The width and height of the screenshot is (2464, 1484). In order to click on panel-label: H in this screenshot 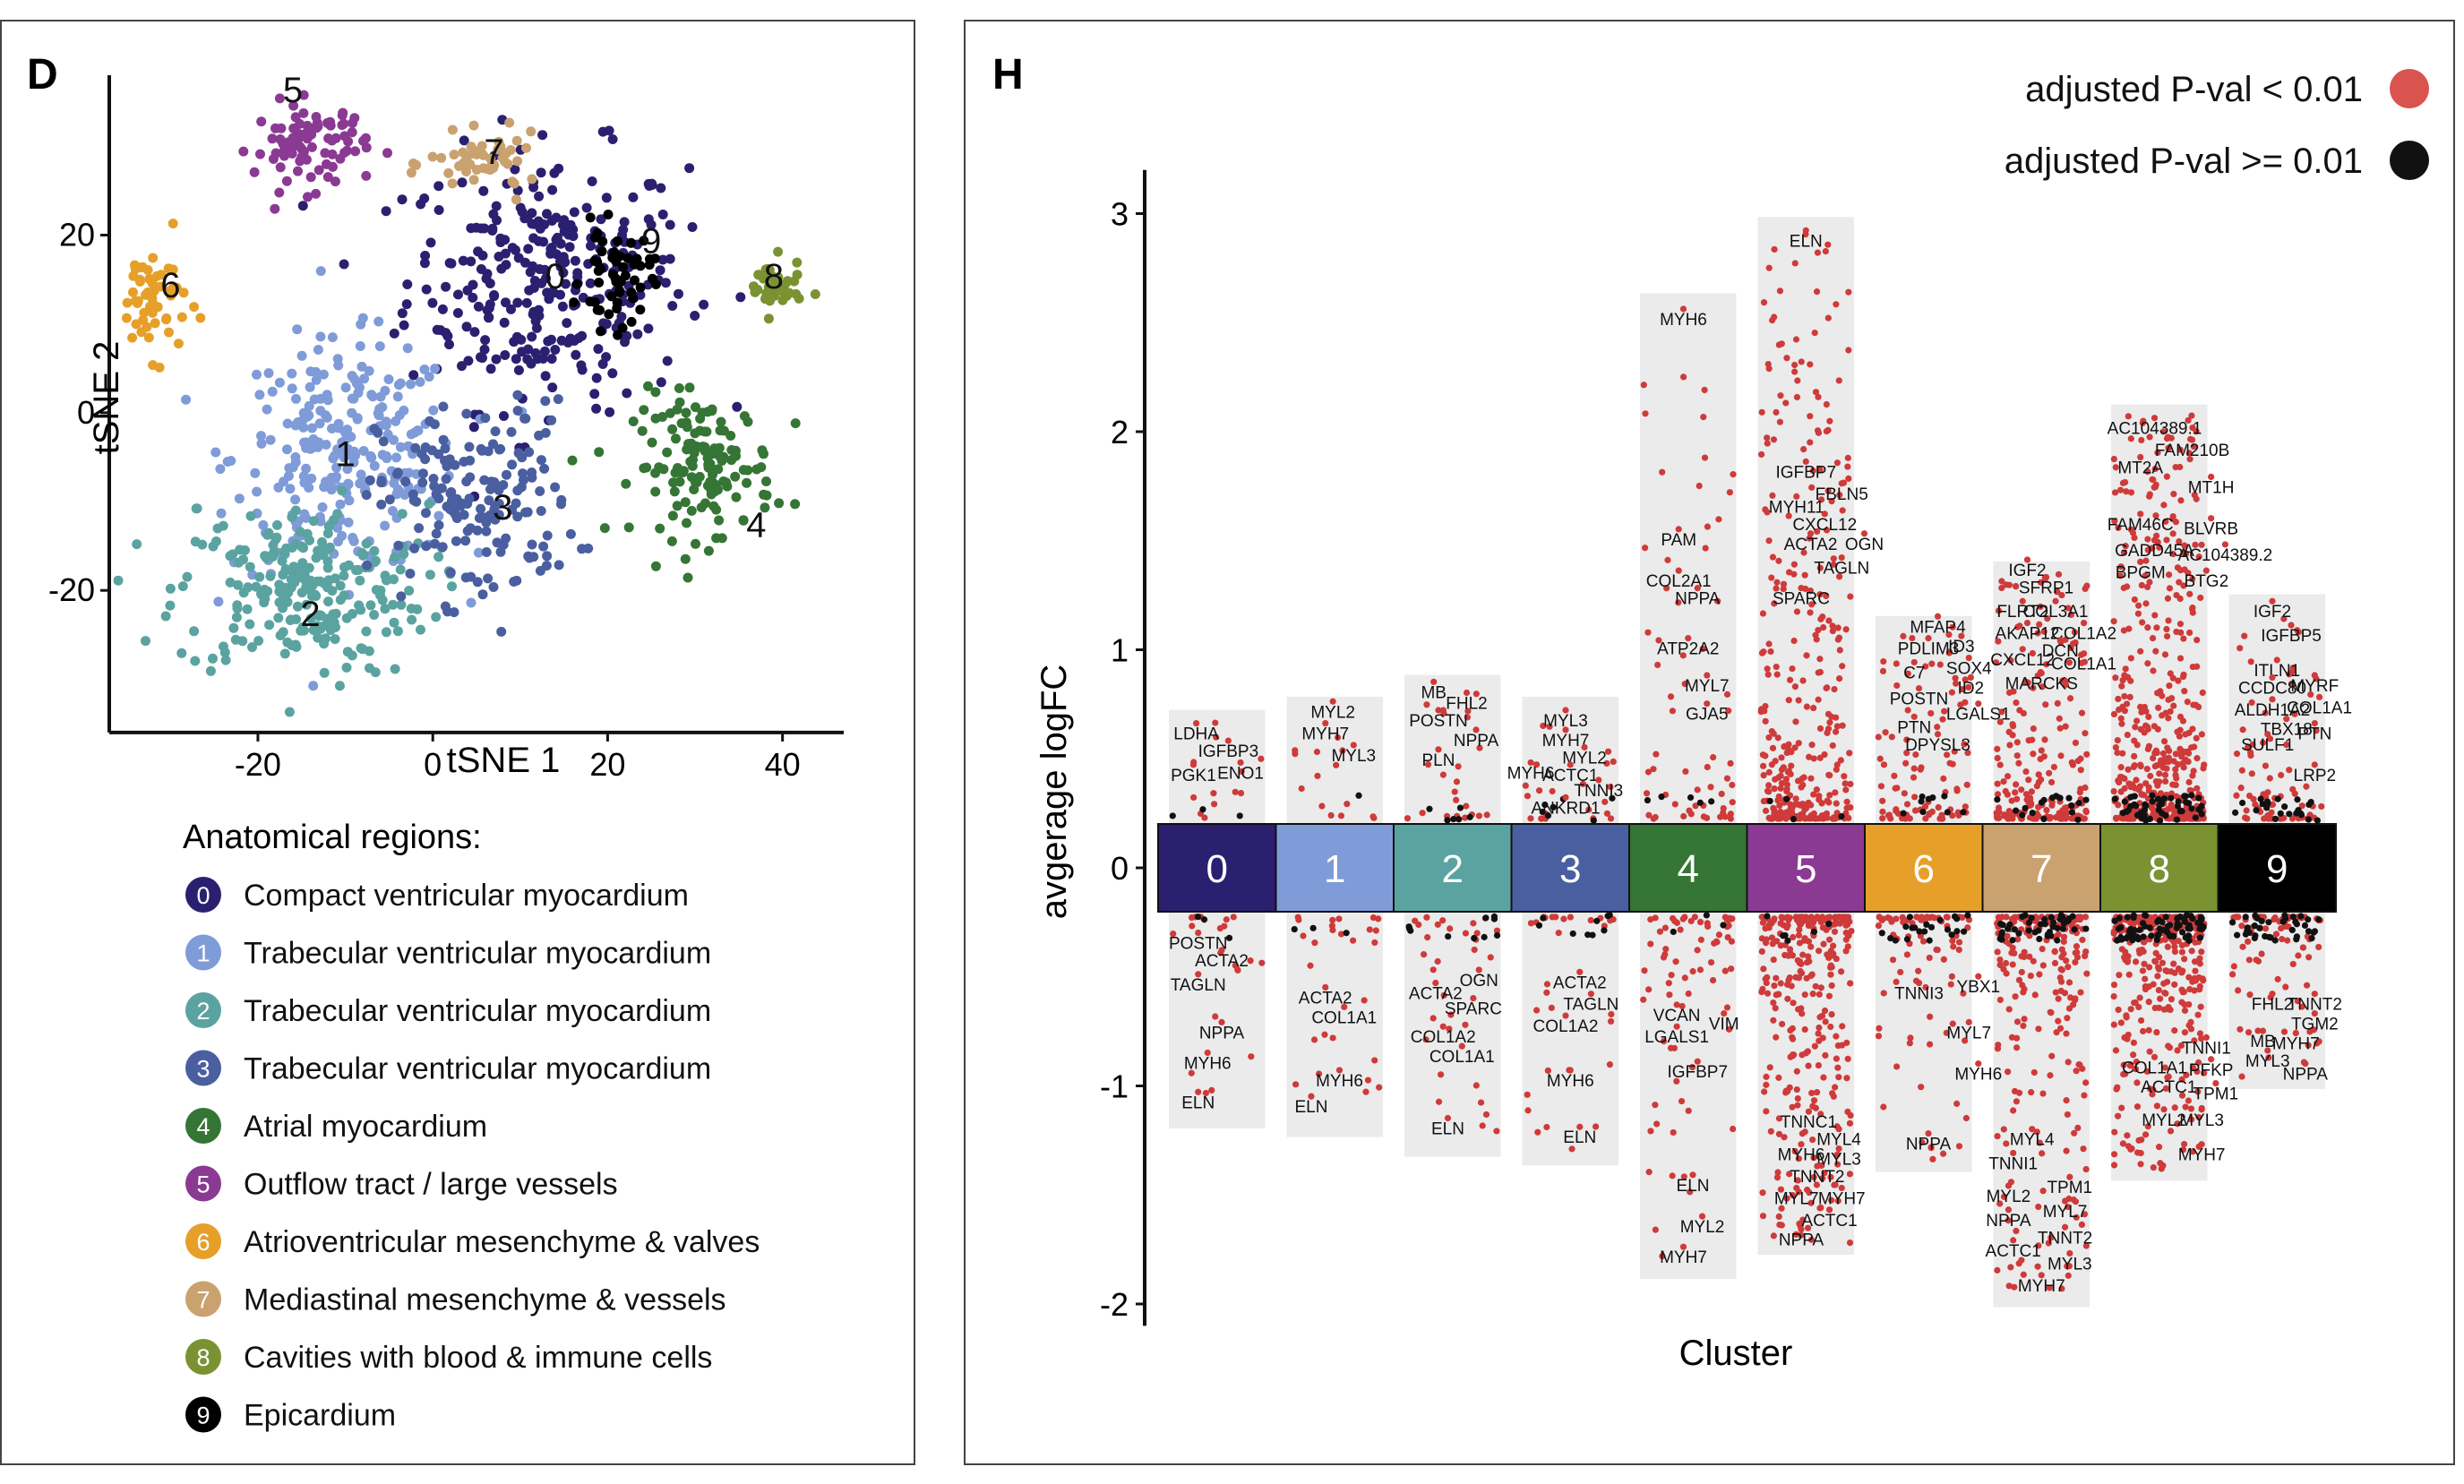, I will do `click(1008, 75)`.